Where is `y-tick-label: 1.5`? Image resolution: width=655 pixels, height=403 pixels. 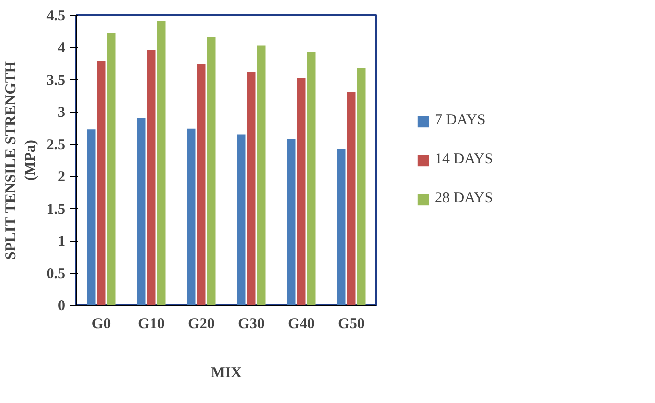 y-tick-label: 1.5 is located at coordinates (56, 210).